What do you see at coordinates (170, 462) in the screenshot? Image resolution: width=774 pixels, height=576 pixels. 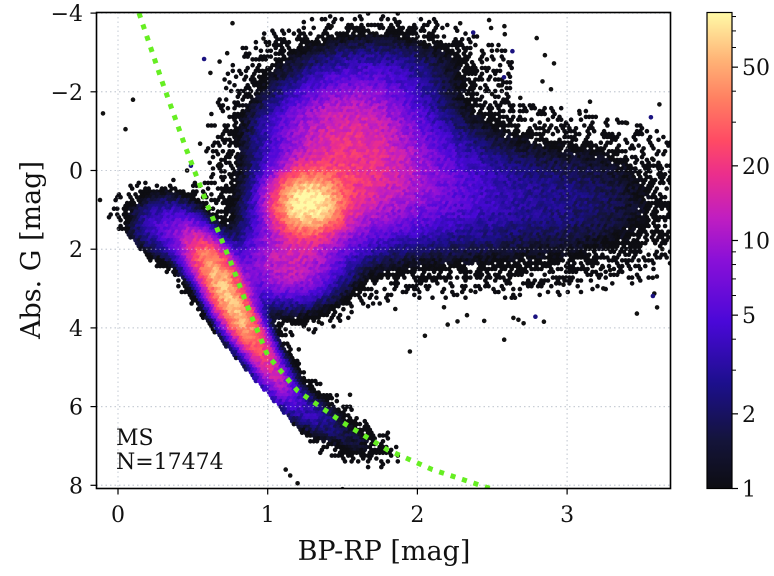 I see `annotation-sample-count: N=17474` at bounding box center [170, 462].